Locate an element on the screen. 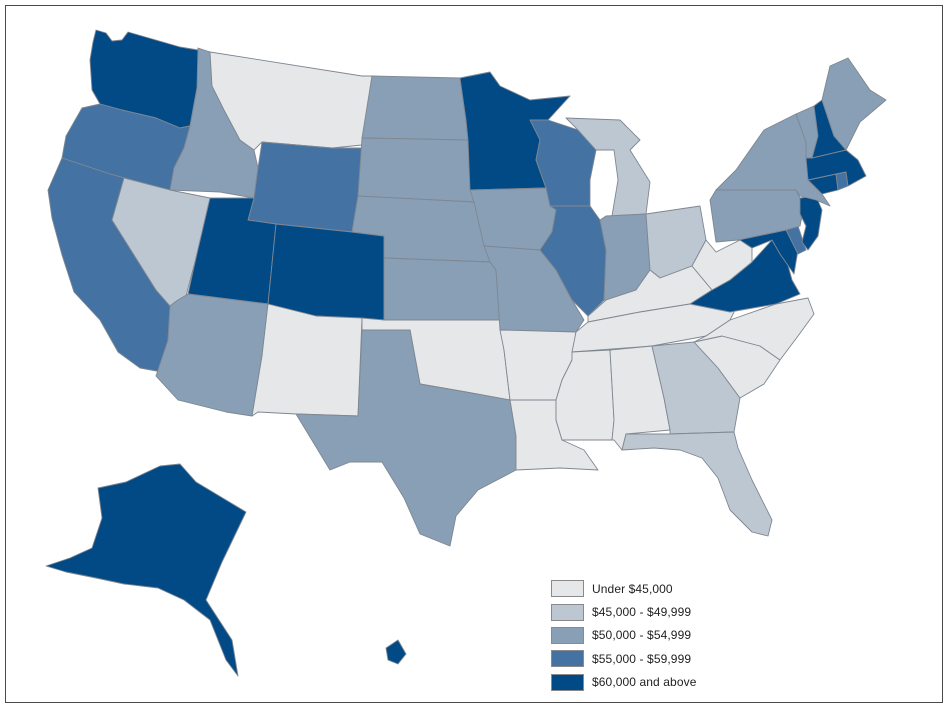  legend-item: $50,000 - $54,999 is located at coordinates (651, 635).